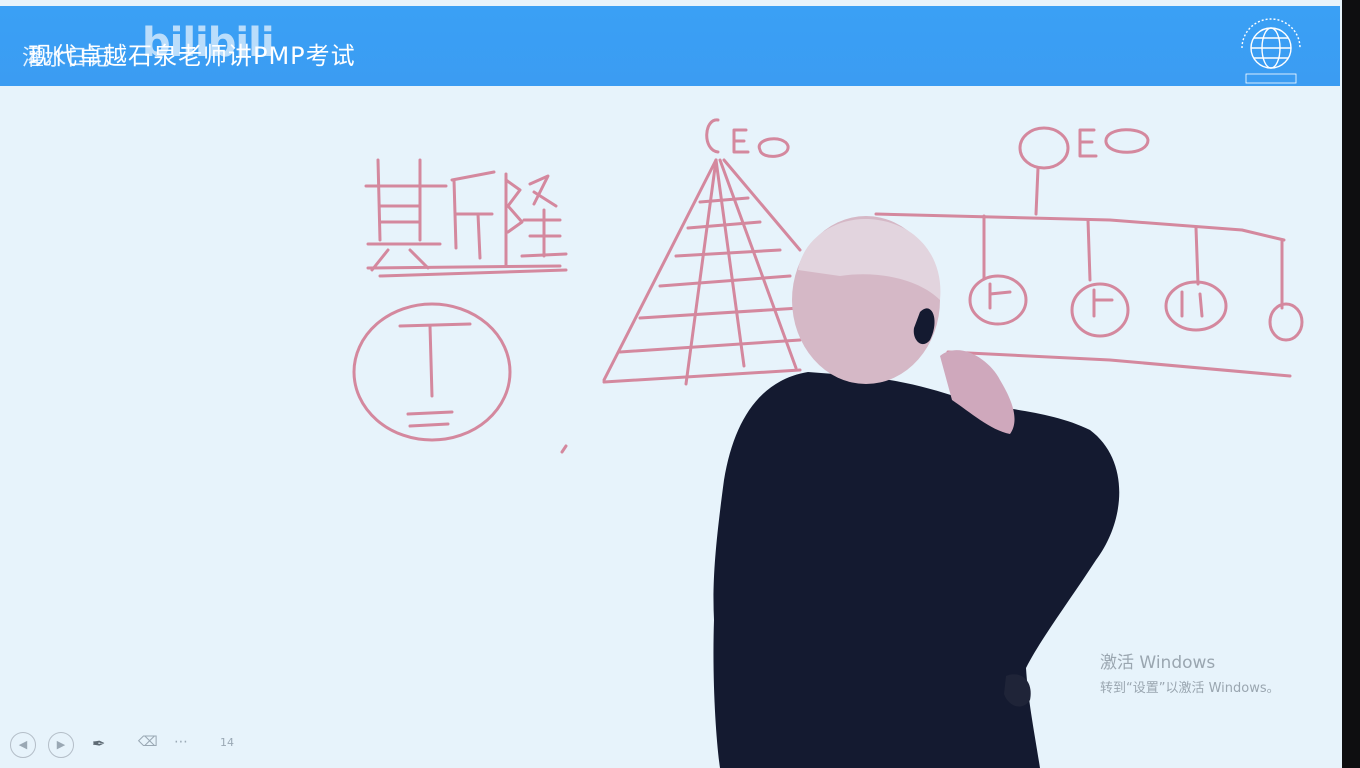 This screenshot has height=768, width=1360. I want to click on presenter-arm, so click(977, 392).